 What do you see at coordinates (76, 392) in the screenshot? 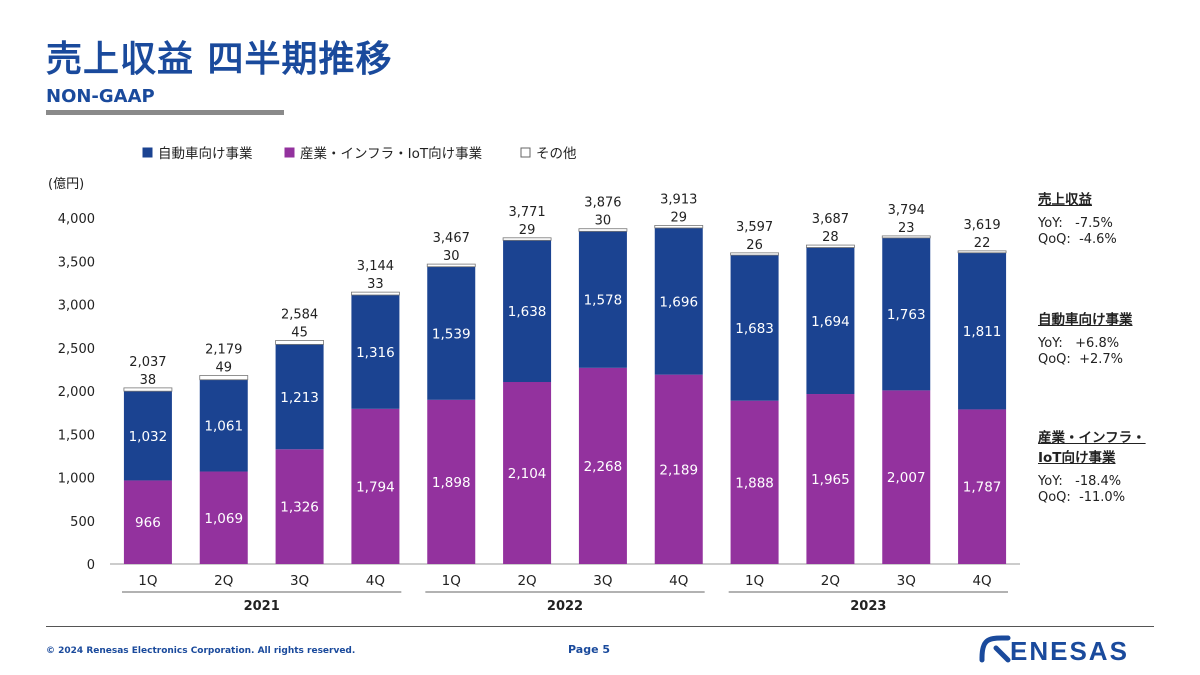
I see `y-tick-label: 2,000` at bounding box center [76, 392].